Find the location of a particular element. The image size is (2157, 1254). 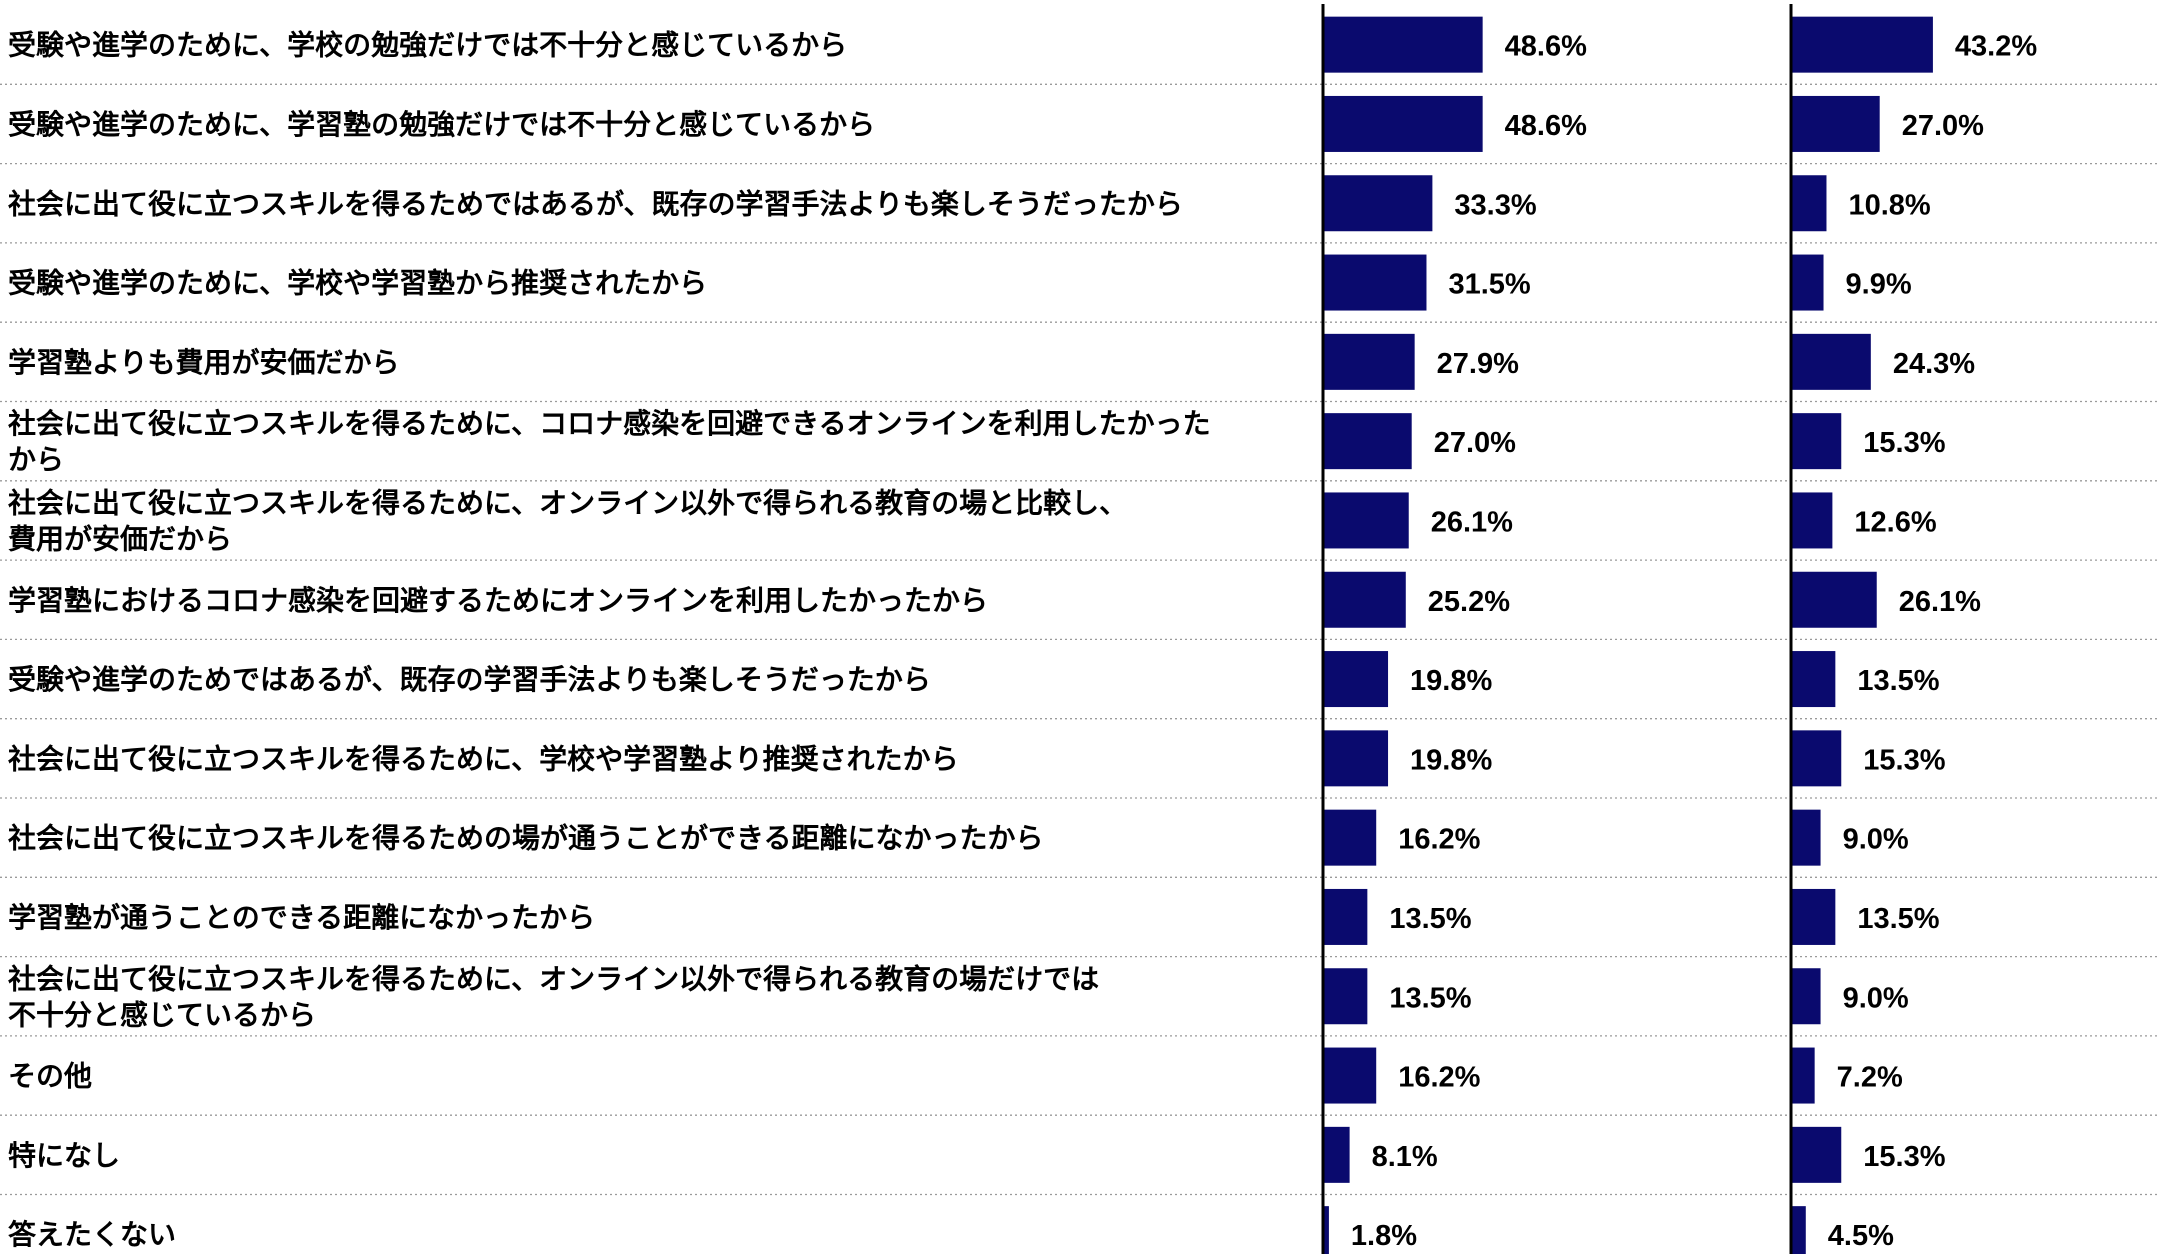

category-label-line: 答えたくない is located at coordinates (92, 1234).